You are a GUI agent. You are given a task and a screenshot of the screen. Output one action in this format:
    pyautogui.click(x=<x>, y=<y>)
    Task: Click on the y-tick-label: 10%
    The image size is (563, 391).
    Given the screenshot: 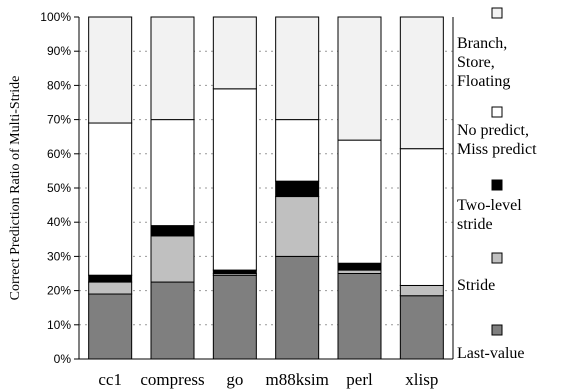 What is the action you would take?
    pyautogui.click(x=59, y=325)
    